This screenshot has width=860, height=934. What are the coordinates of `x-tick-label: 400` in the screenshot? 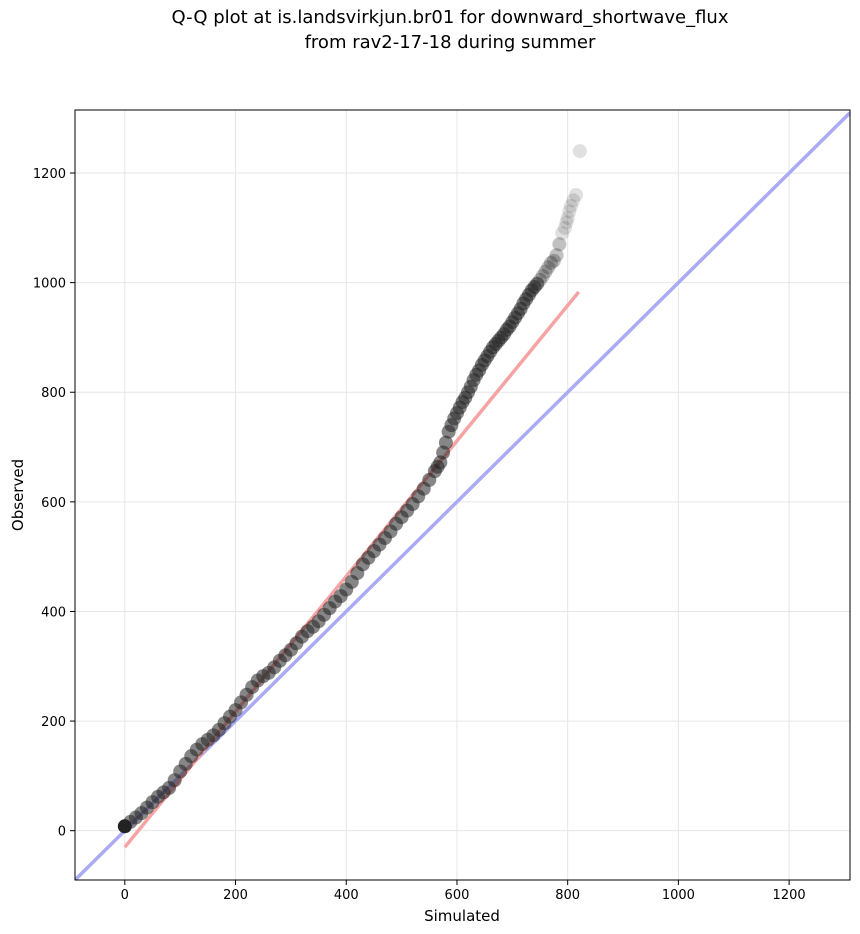 It's located at (346, 895).